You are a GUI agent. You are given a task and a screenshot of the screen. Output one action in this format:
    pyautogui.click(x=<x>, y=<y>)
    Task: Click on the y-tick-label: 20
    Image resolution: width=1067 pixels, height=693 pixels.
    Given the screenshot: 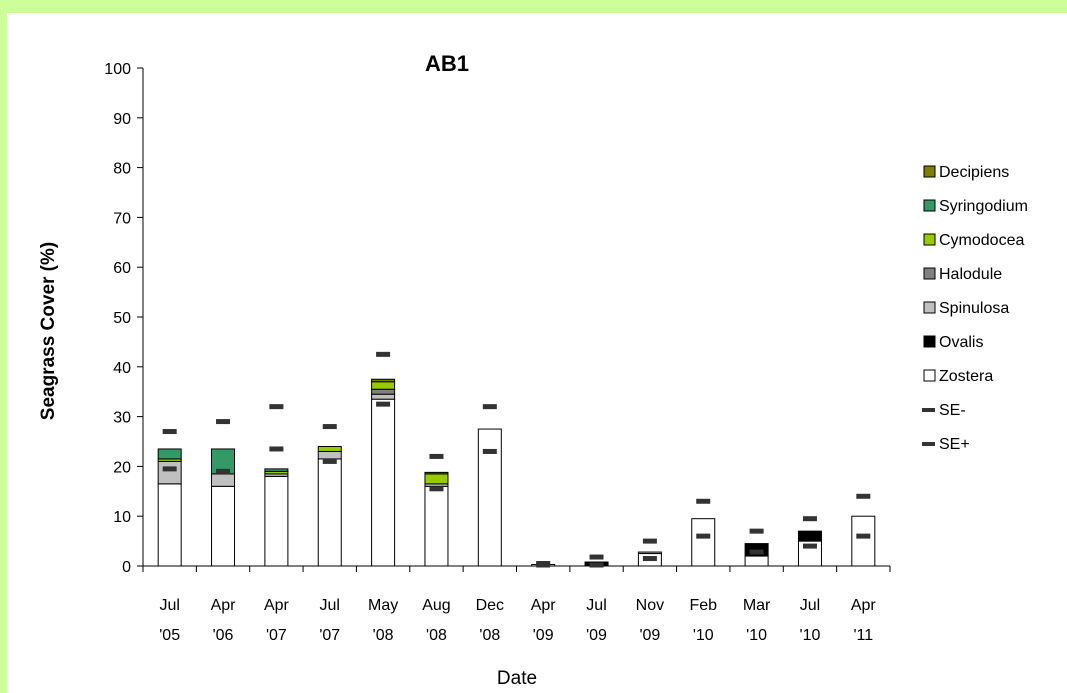 What is the action you would take?
    pyautogui.click(x=122, y=467)
    